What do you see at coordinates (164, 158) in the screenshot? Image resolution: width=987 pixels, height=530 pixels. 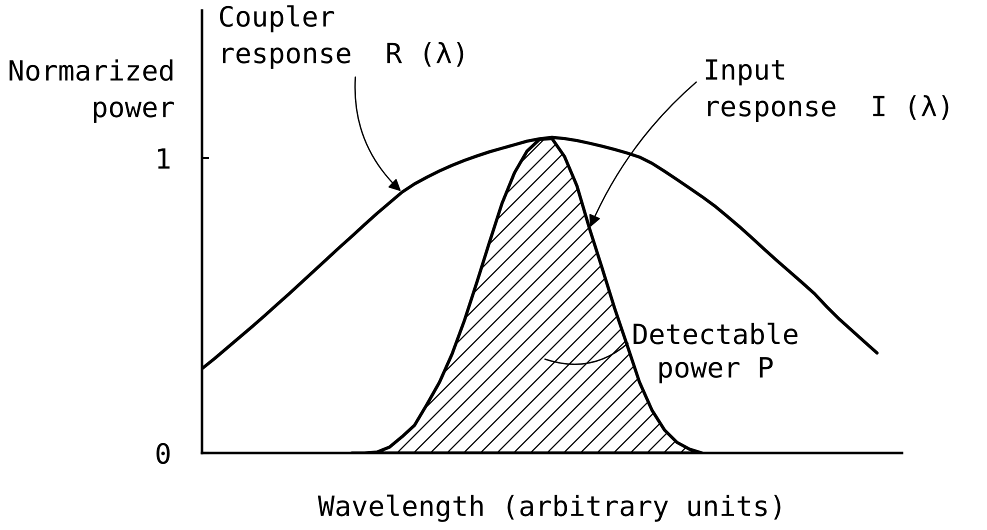 I see `y-tick-label: 1` at bounding box center [164, 158].